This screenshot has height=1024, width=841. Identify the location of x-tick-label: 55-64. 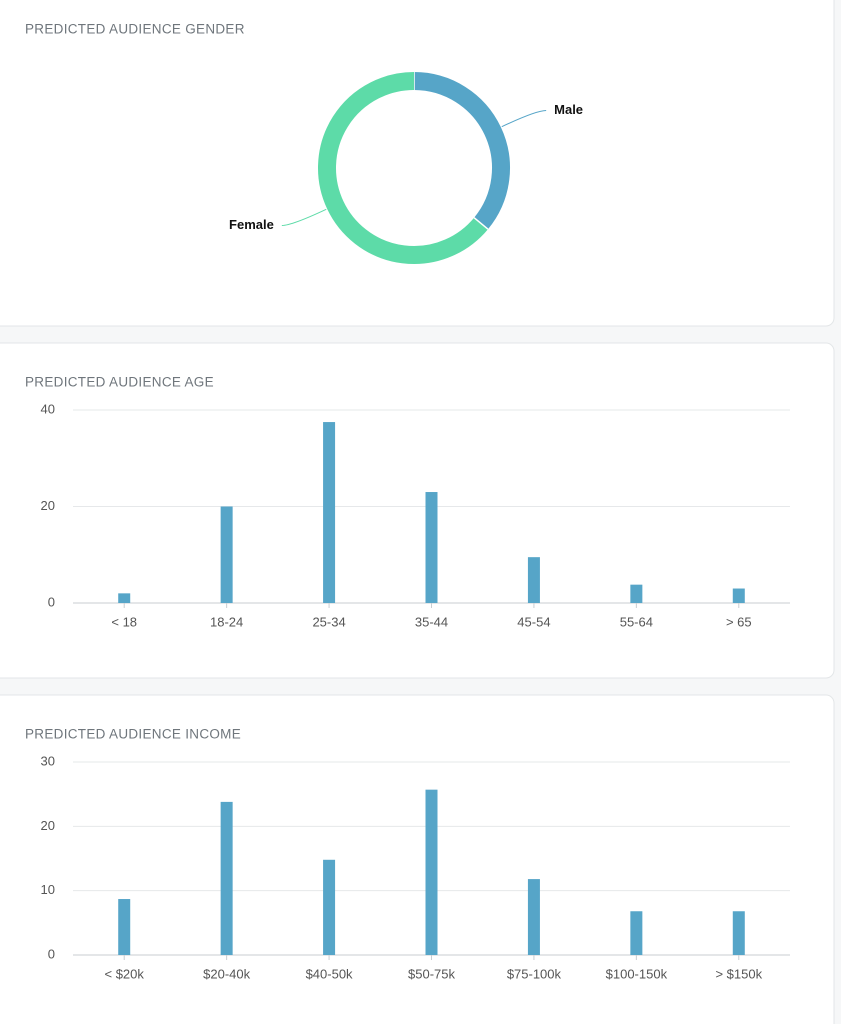
(636, 621).